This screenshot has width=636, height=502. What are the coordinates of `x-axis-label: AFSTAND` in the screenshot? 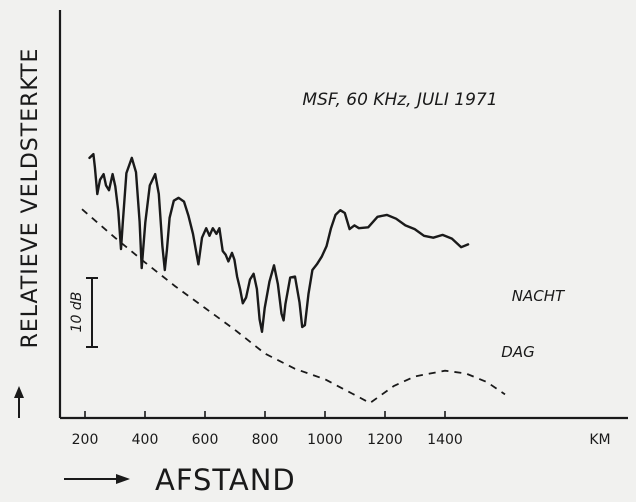 It's located at (225, 480).